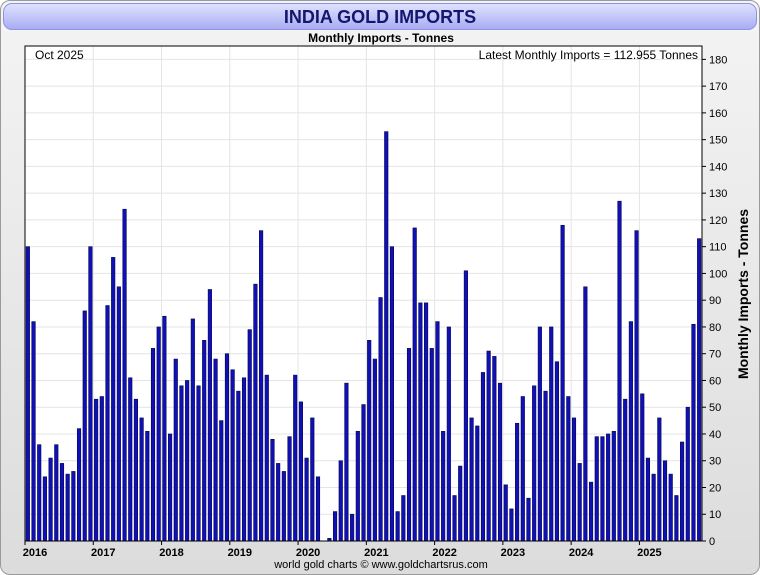 The height and width of the screenshot is (575, 760). What do you see at coordinates (649, 553) in the screenshot?
I see `x-tick-label: 2025` at bounding box center [649, 553].